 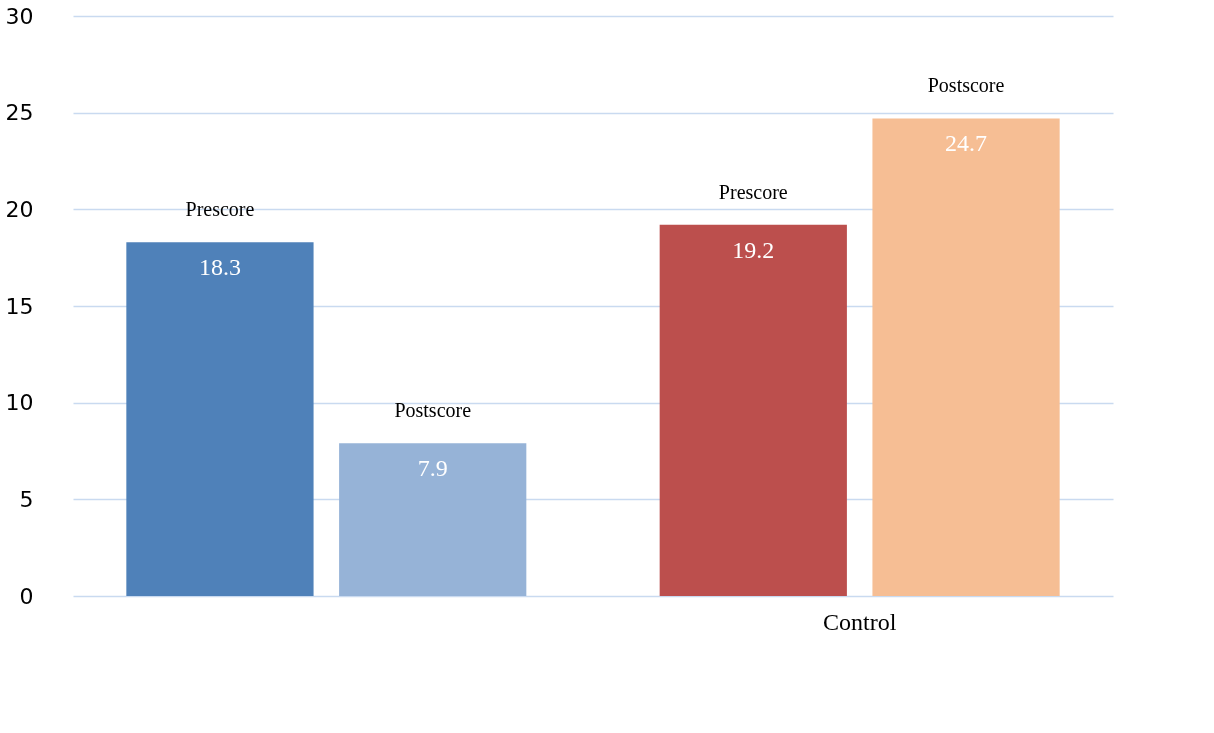 I want to click on y-tick-label: 15, so click(x=19, y=306).